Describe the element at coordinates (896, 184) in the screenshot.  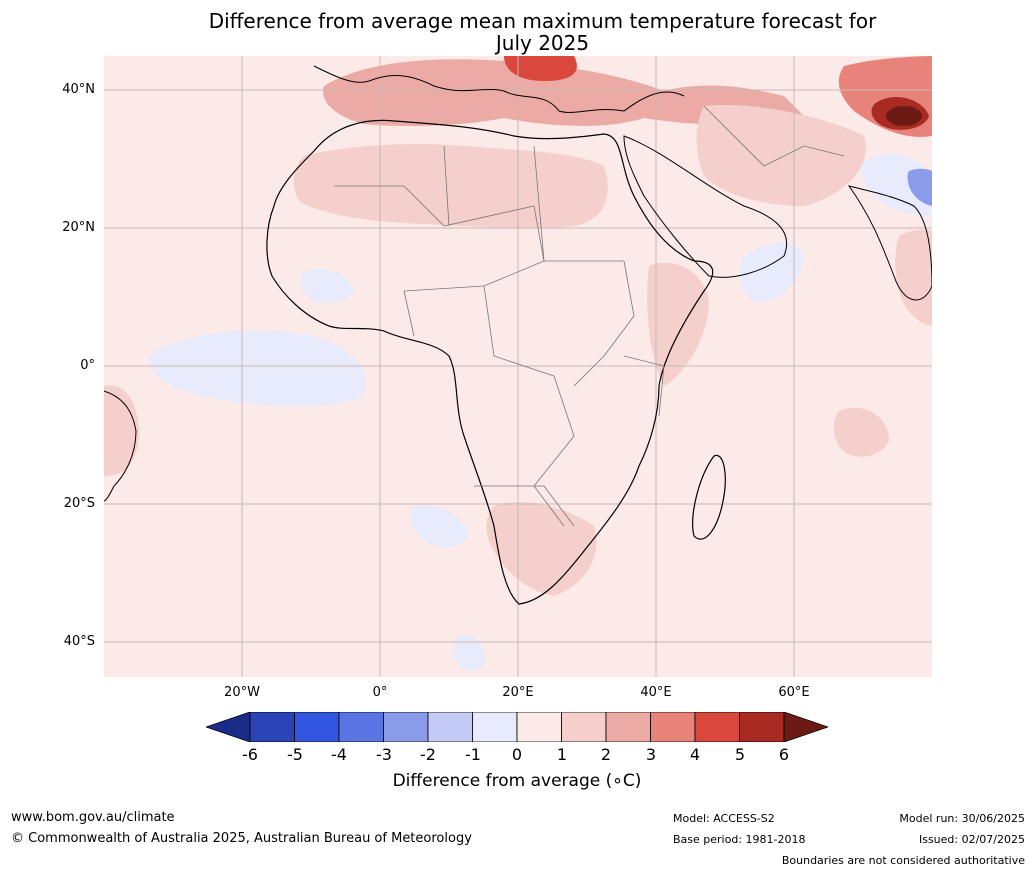
I see `cool-anomaly-india` at that location.